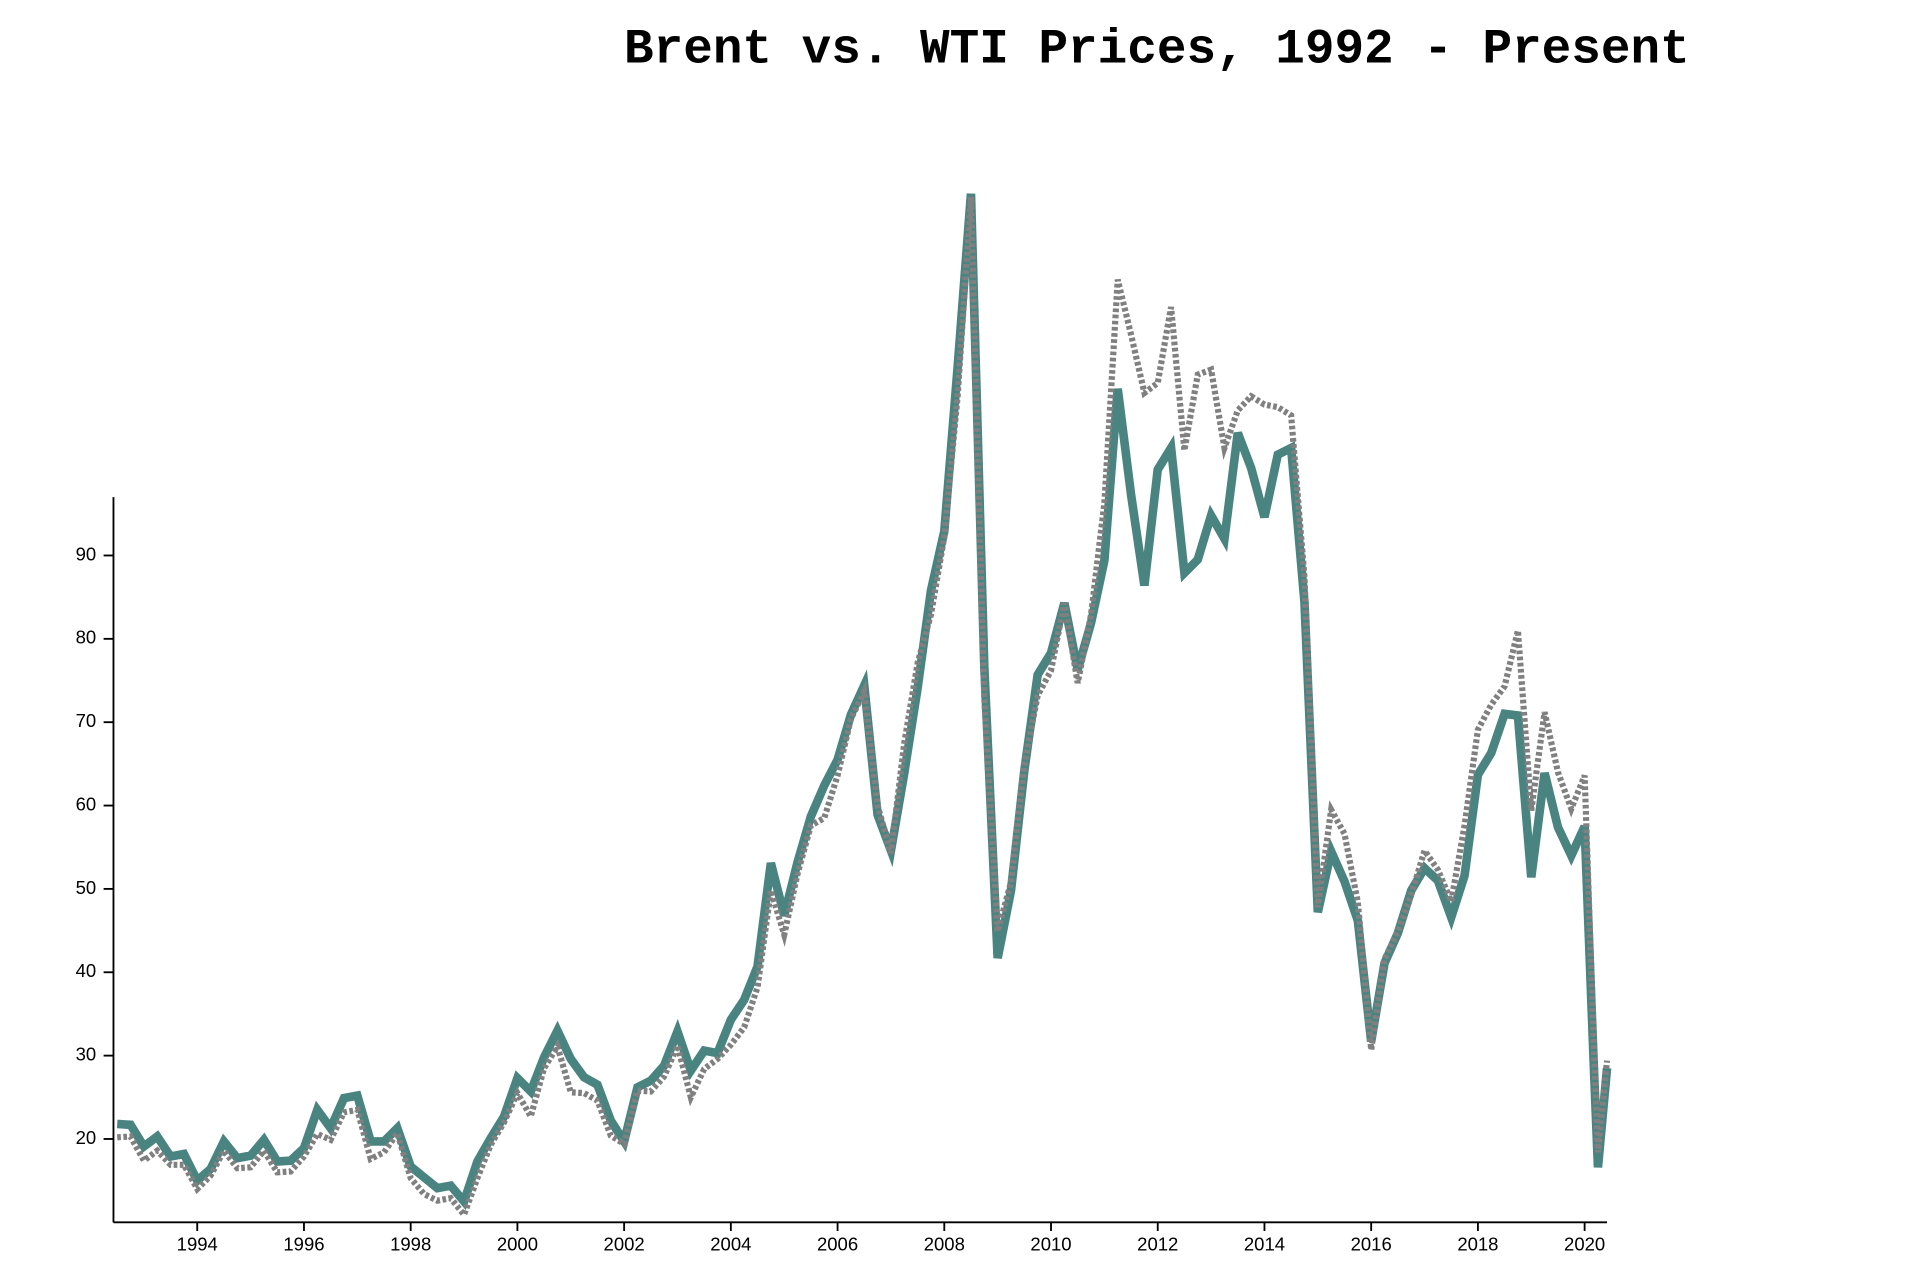 The width and height of the screenshot is (1924, 1273). What do you see at coordinates (86, 637) in the screenshot?
I see `y-tick-label: 80` at bounding box center [86, 637].